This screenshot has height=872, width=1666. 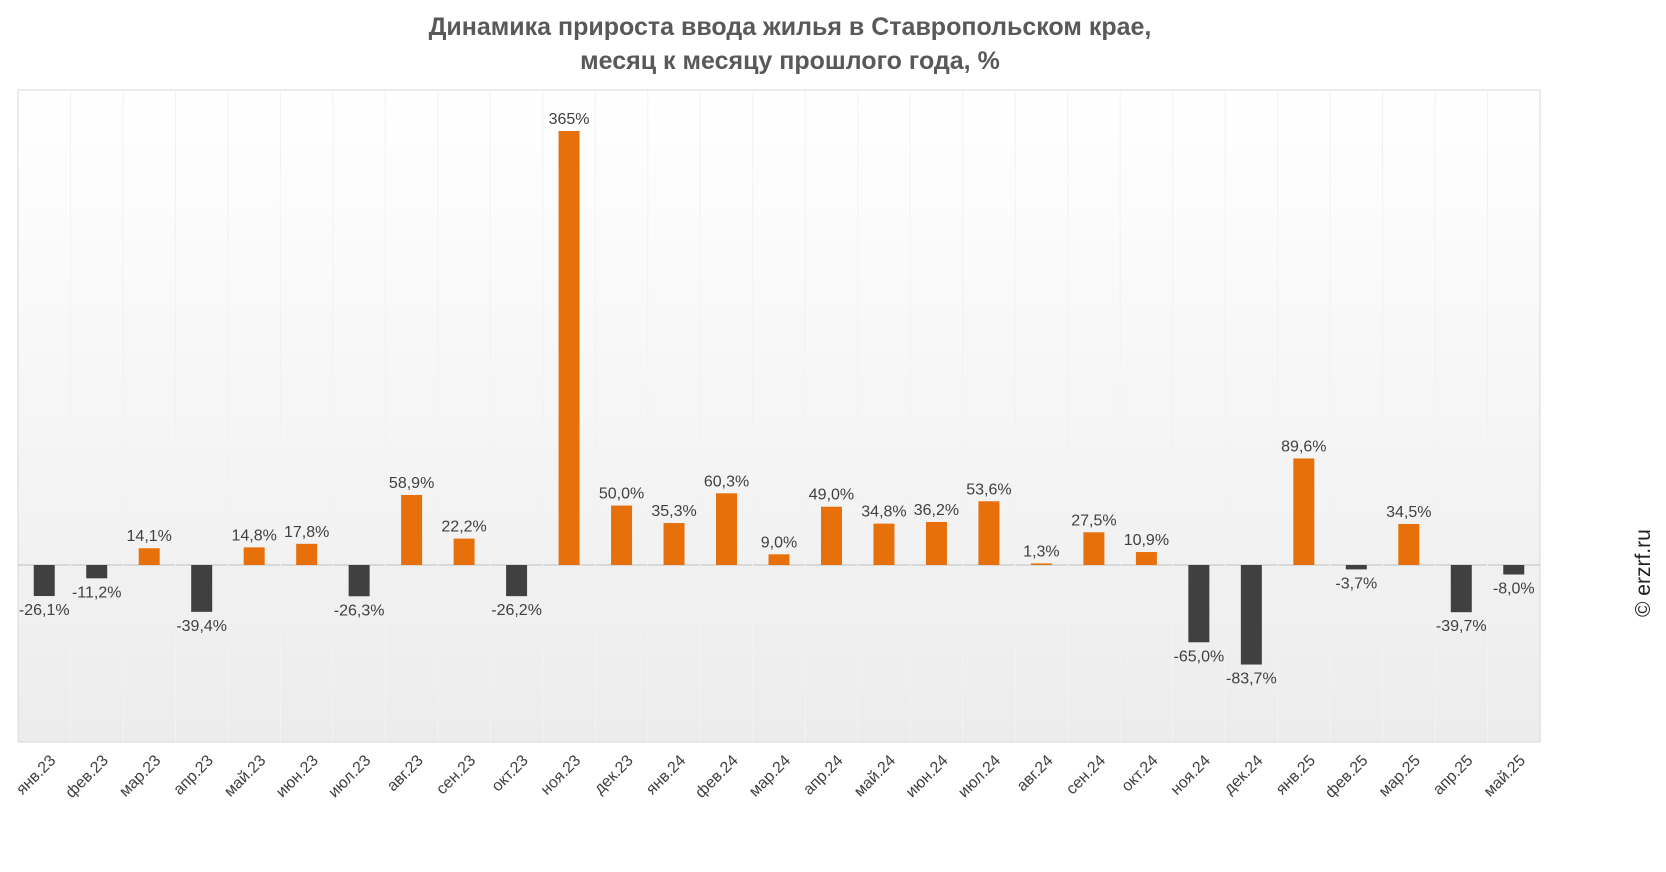 What do you see at coordinates (884, 544) in the screenshot?
I see `bar-май.24` at bounding box center [884, 544].